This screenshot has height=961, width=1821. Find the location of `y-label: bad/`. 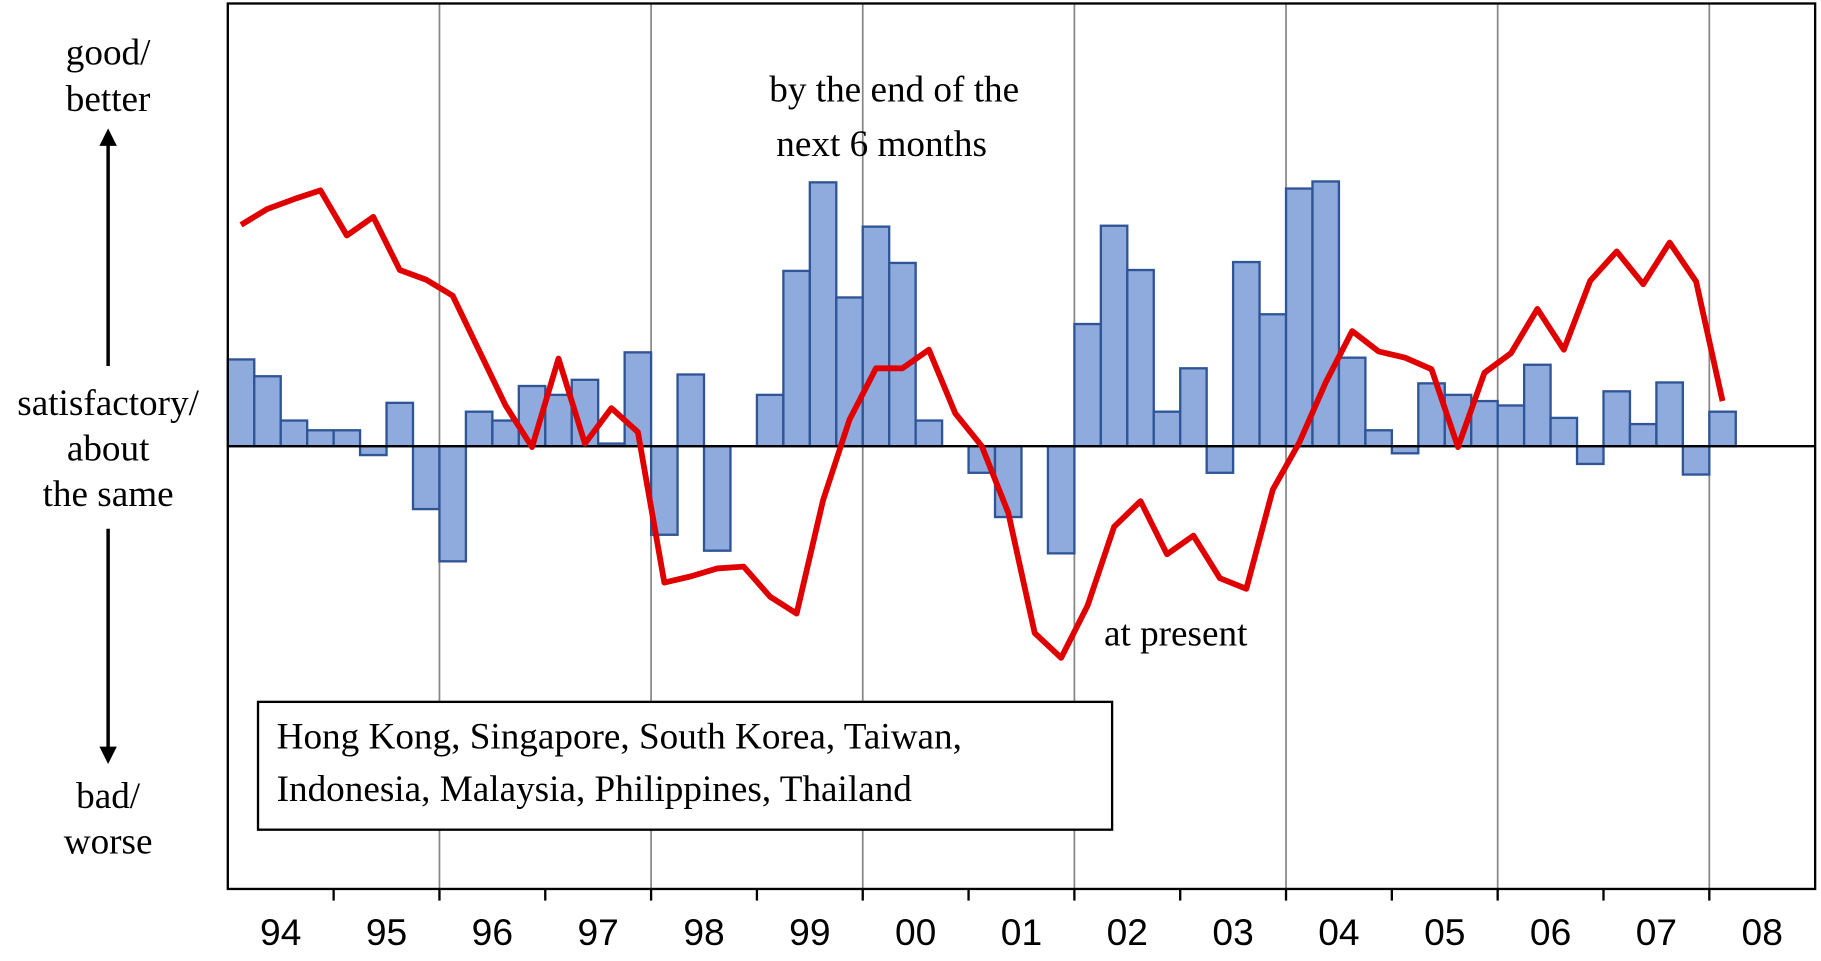

y-label: bad/ is located at coordinates (108, 796).